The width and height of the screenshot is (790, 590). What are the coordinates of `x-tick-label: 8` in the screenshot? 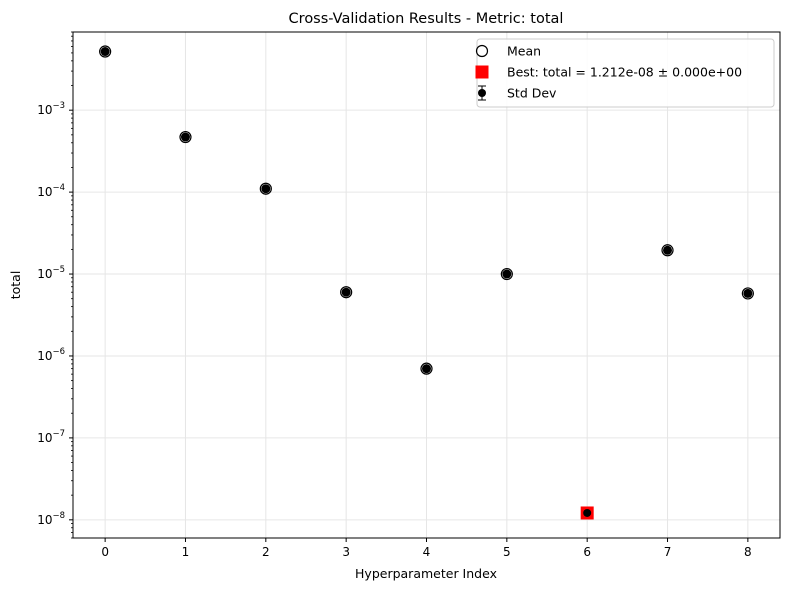 It's located at (748, 552).